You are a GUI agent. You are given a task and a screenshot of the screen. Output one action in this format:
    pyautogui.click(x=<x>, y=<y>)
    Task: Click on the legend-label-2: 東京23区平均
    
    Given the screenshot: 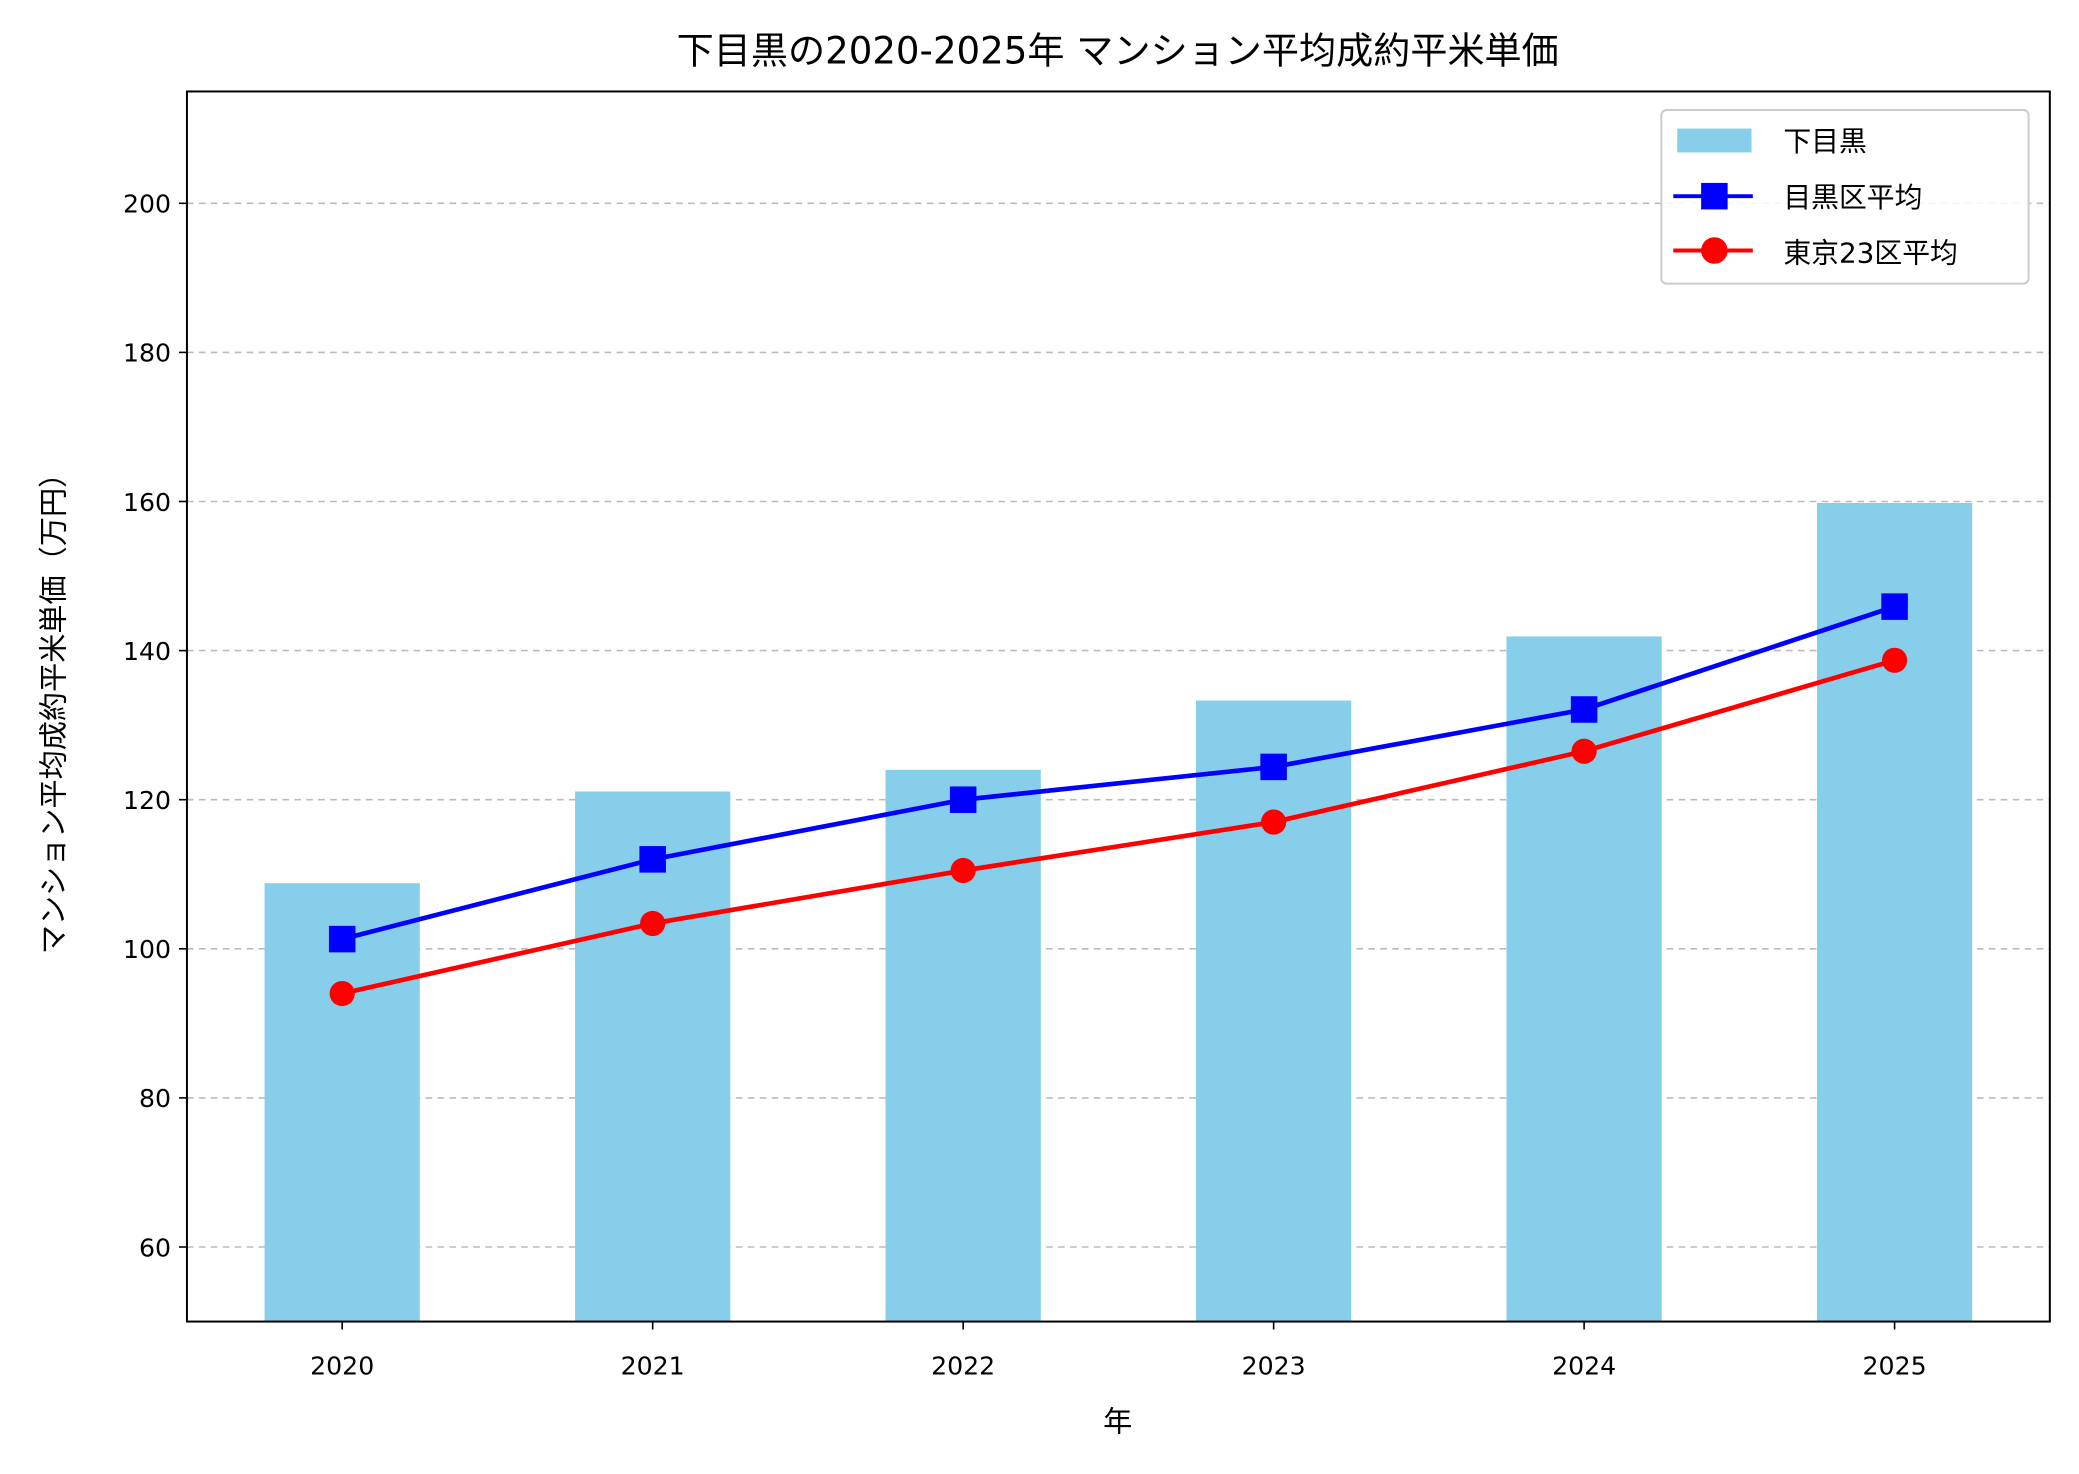 What is the action you would take?
    pyautogui.click(x=1870, y=252)
    